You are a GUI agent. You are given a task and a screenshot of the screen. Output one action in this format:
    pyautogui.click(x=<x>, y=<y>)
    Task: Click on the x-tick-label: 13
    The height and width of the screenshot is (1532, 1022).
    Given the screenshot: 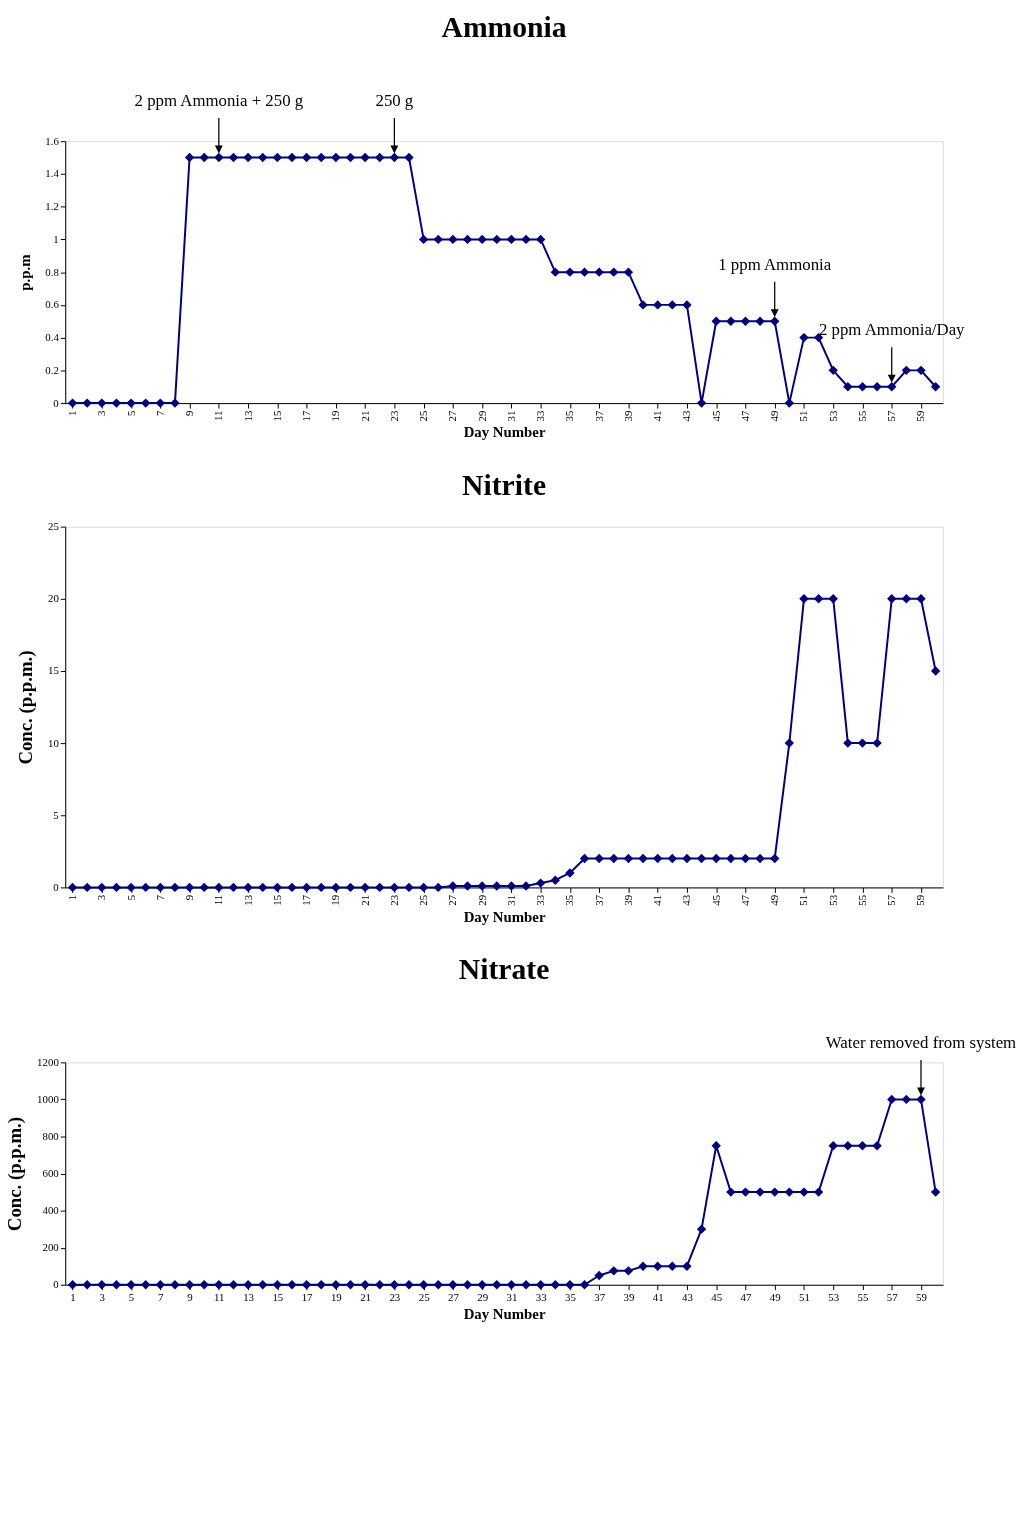 What is the action you would take?
    pyautogui.click(x=247, y=900)
    